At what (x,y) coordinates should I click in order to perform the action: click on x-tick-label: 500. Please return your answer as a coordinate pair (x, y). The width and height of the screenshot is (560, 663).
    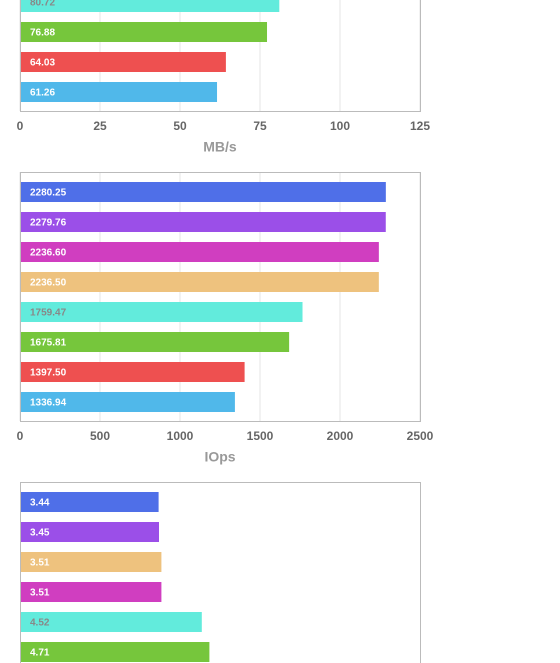
    Looking at the image, I should click on (100, 436).